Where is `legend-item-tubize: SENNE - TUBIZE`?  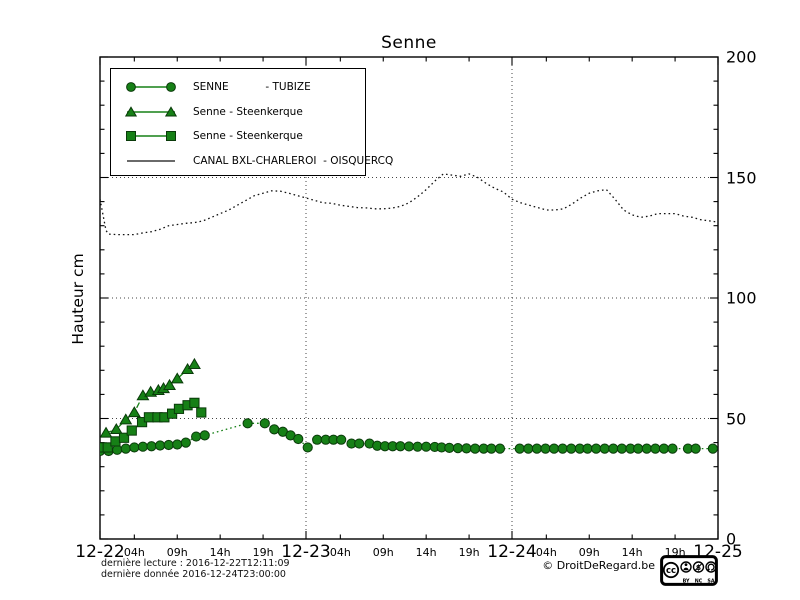 legend-item-tubize: SENNE - TUBIZE is located at coordinates (238, 87).